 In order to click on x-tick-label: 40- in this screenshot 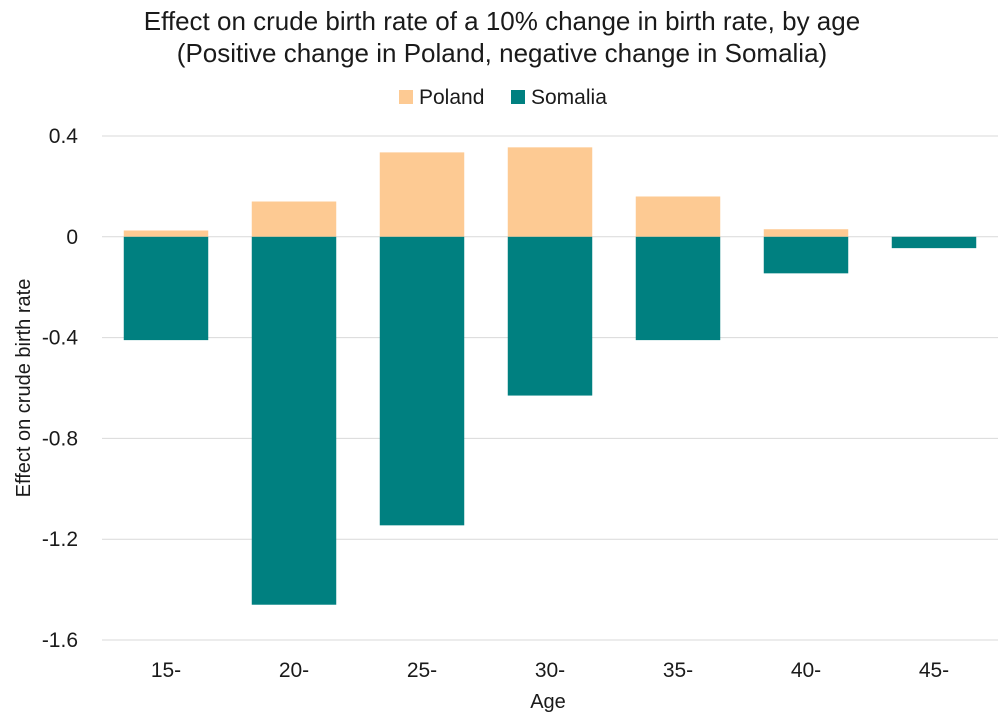, I will do `click(806, 670)`.